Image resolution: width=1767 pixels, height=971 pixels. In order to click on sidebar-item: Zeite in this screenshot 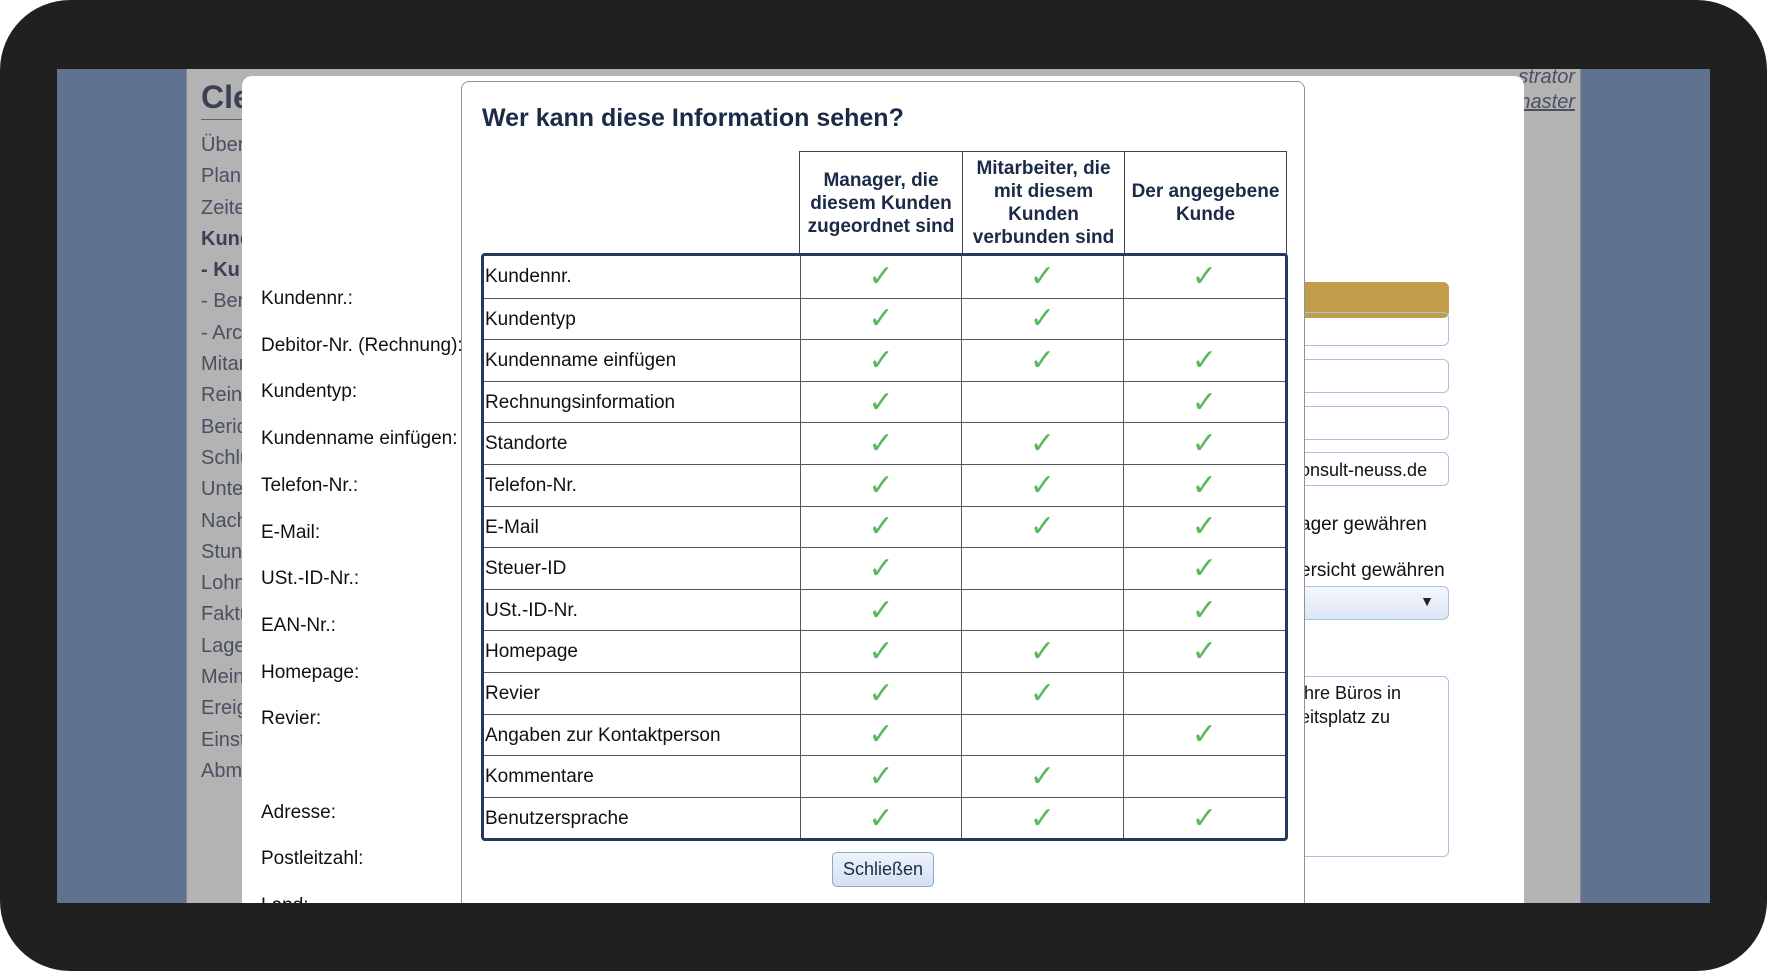, I will do `click(223, 207)`.